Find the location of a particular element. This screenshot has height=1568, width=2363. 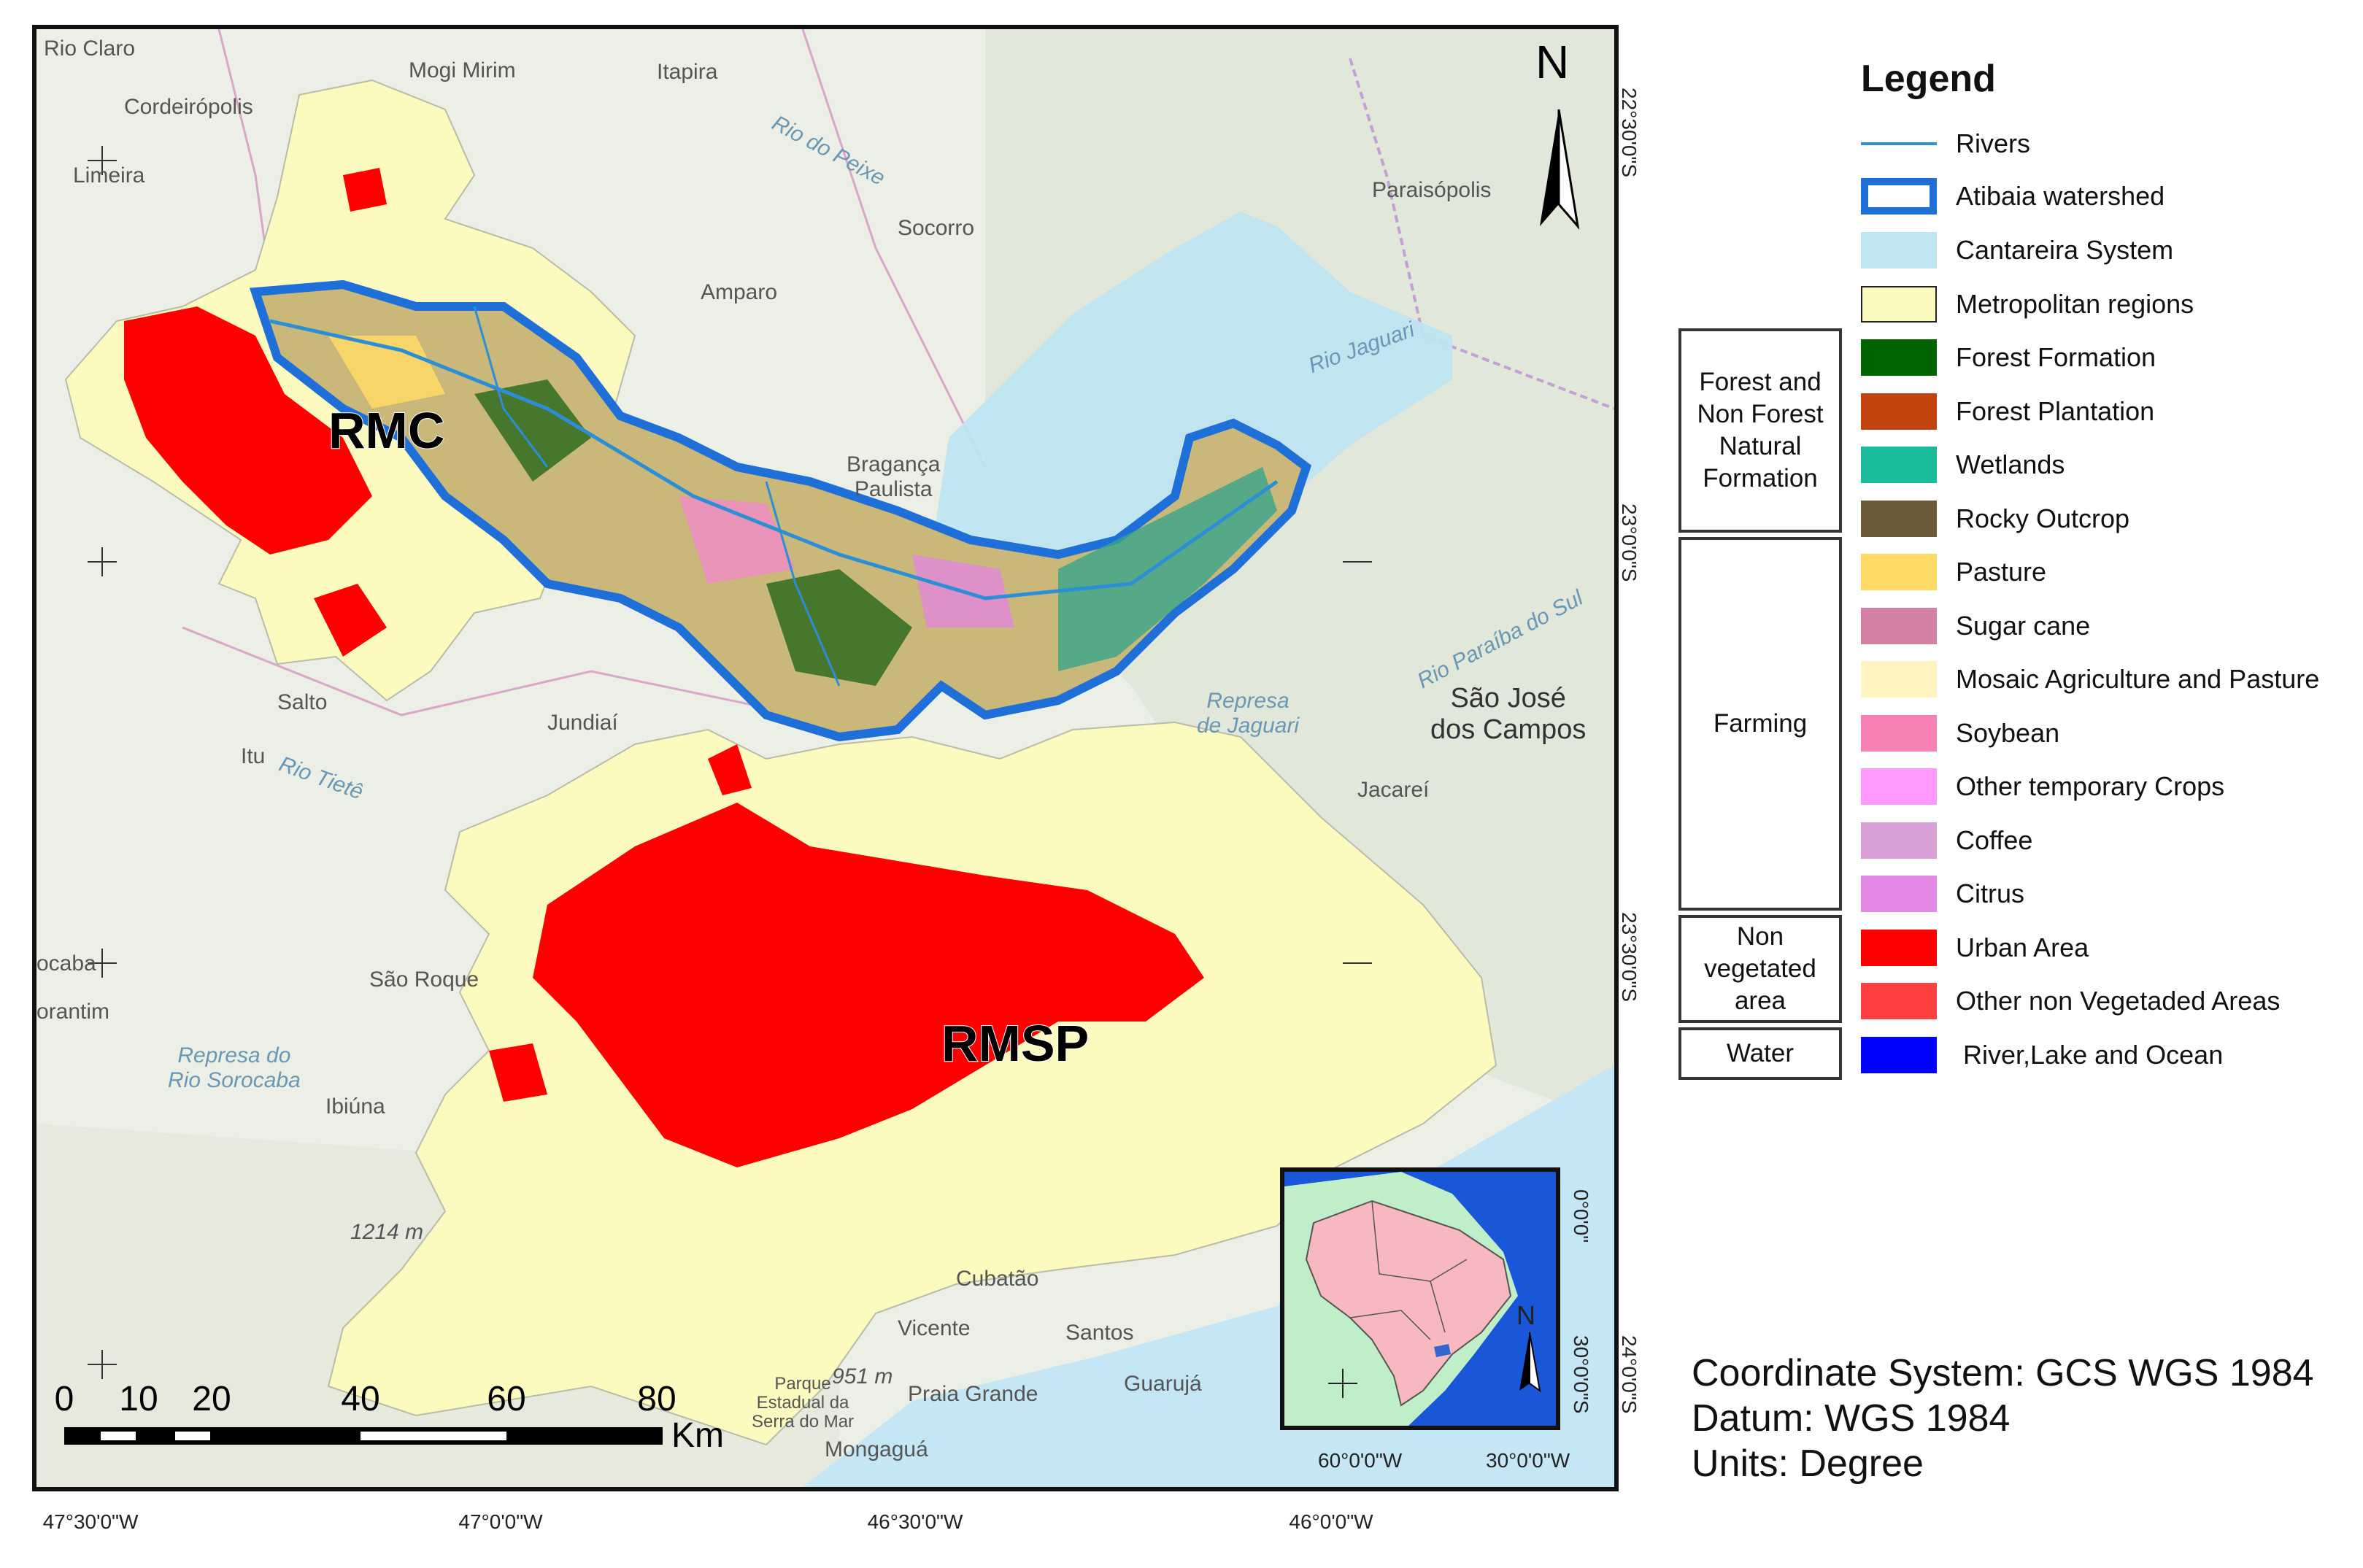

water-label-represa-jaguari: Represa de Jaguari is located at coordinates (1248, 713).